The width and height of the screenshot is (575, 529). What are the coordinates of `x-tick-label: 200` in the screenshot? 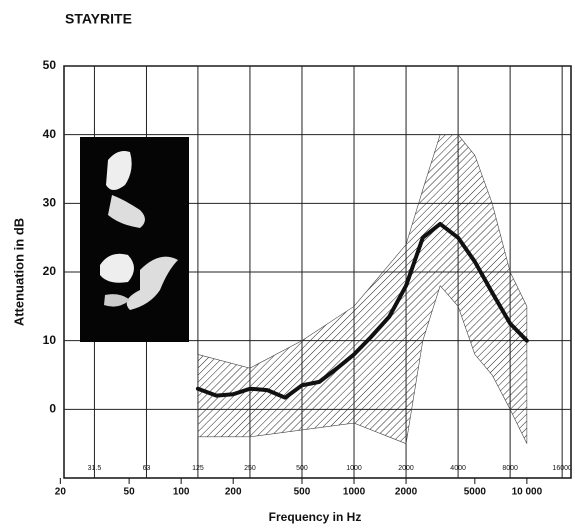 It's located at (233, 492).